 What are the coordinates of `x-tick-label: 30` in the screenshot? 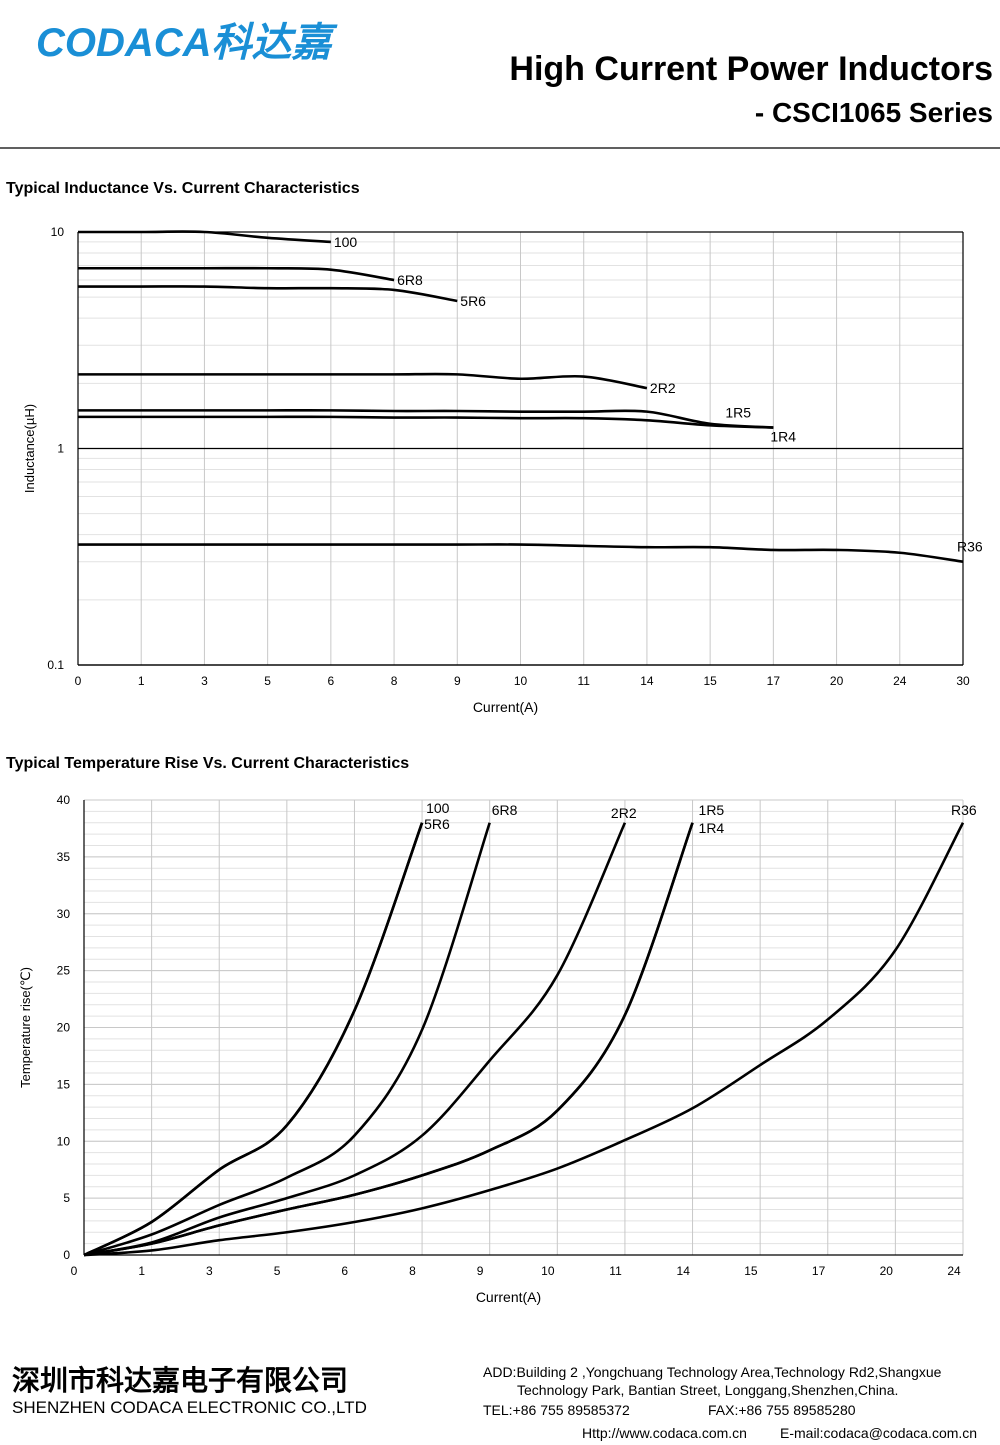 It's located at (963, 681).